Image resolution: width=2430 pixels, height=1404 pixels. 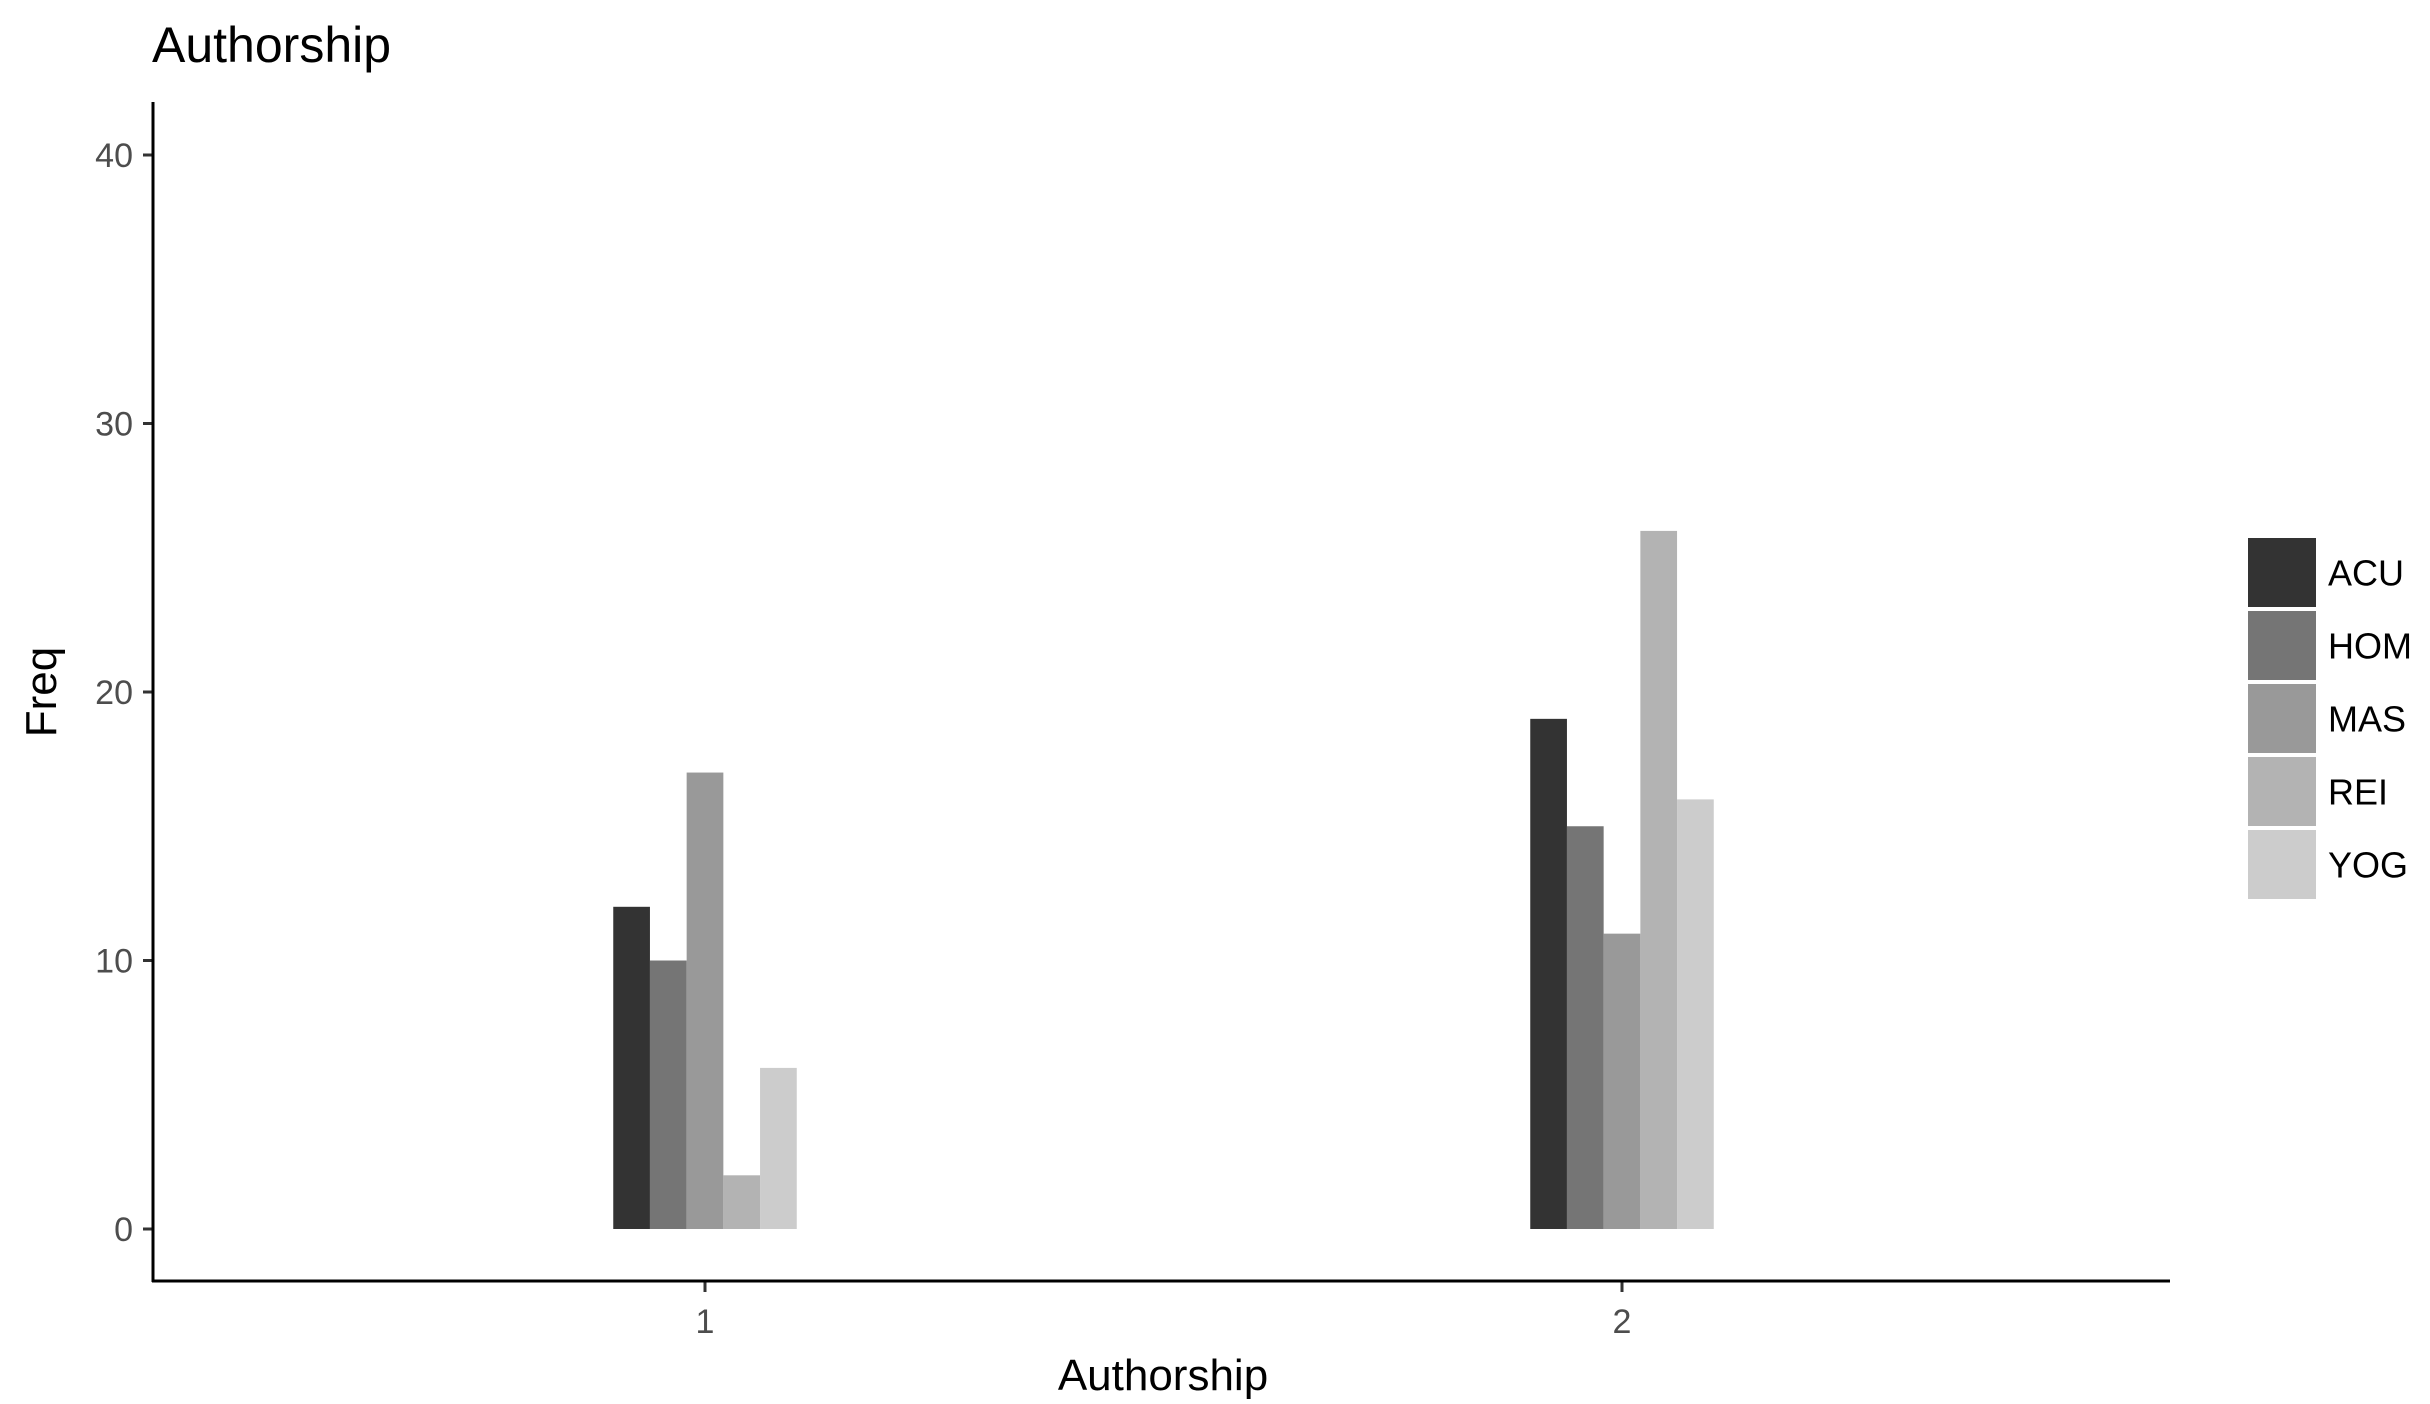 I want to click on legend-key-yog, so click(x=2282, y=864).